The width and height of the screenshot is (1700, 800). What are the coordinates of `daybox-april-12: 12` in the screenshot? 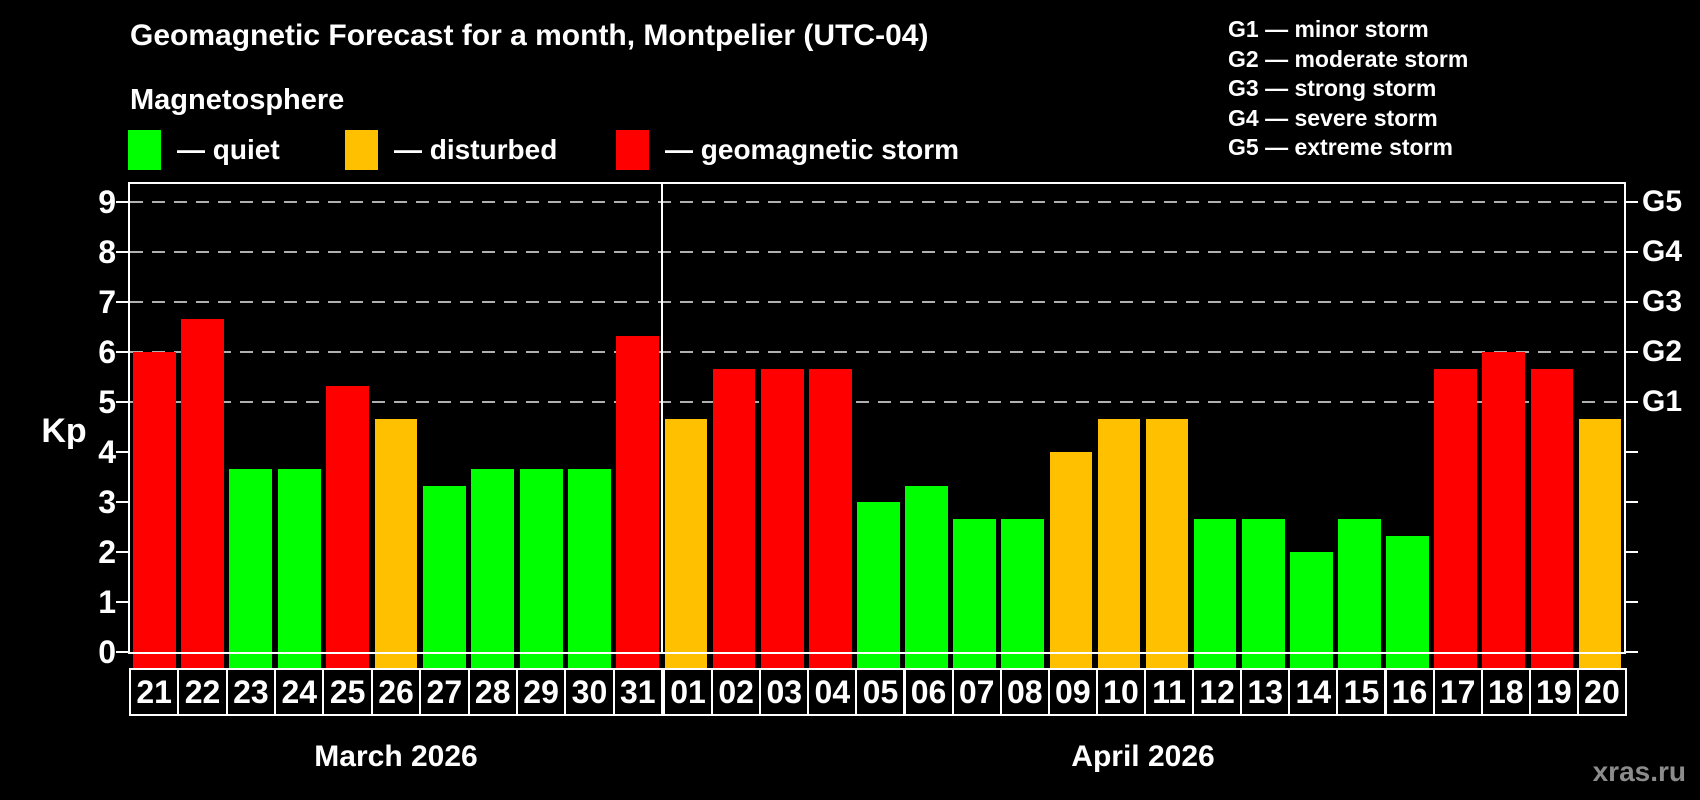 It's located at (1217, 692).